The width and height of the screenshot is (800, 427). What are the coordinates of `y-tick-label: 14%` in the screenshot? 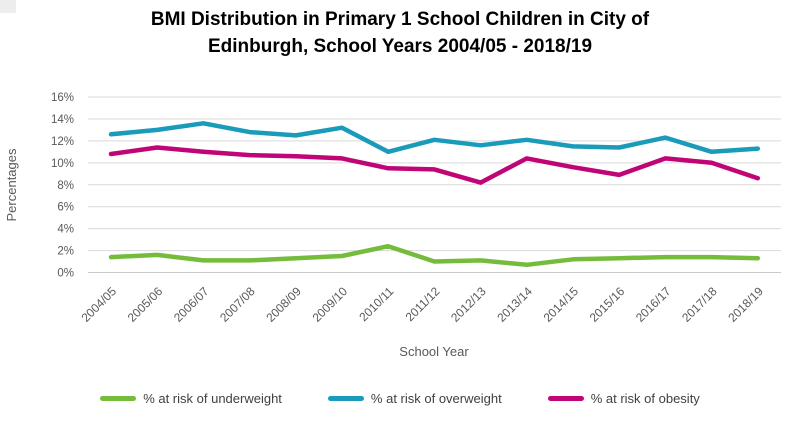 It's located at (62, 120).